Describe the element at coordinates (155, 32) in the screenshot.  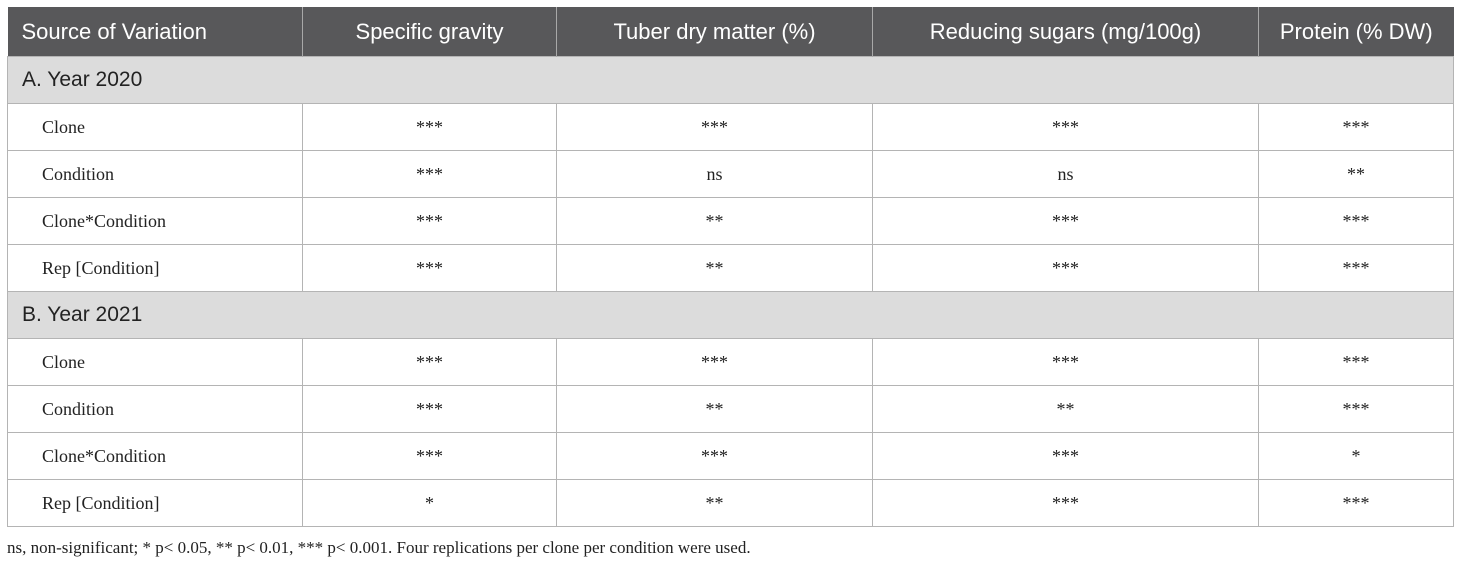
I see `header-source: Source of Variation` at that location.